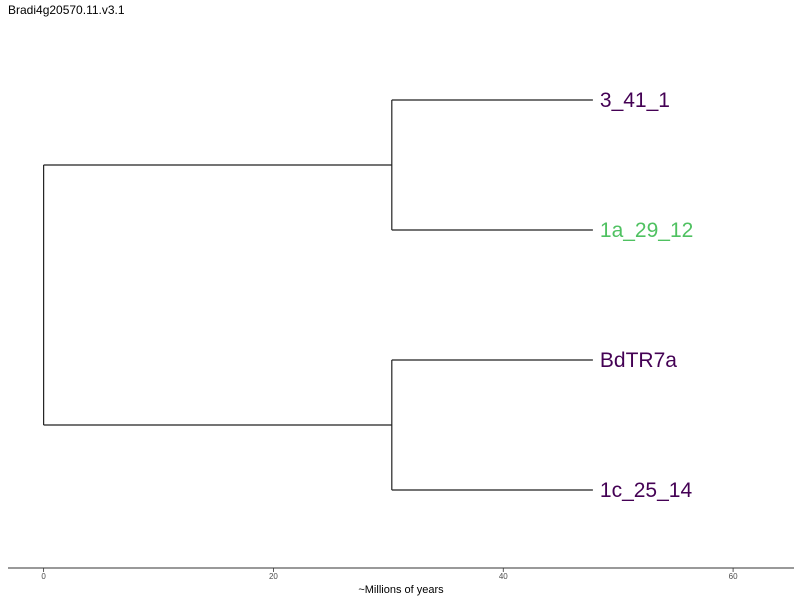  Describe the element at coordinates (66, 10) in the screenshot. I see `page-title: Bradi4g20570.11.v3.1` at that location.